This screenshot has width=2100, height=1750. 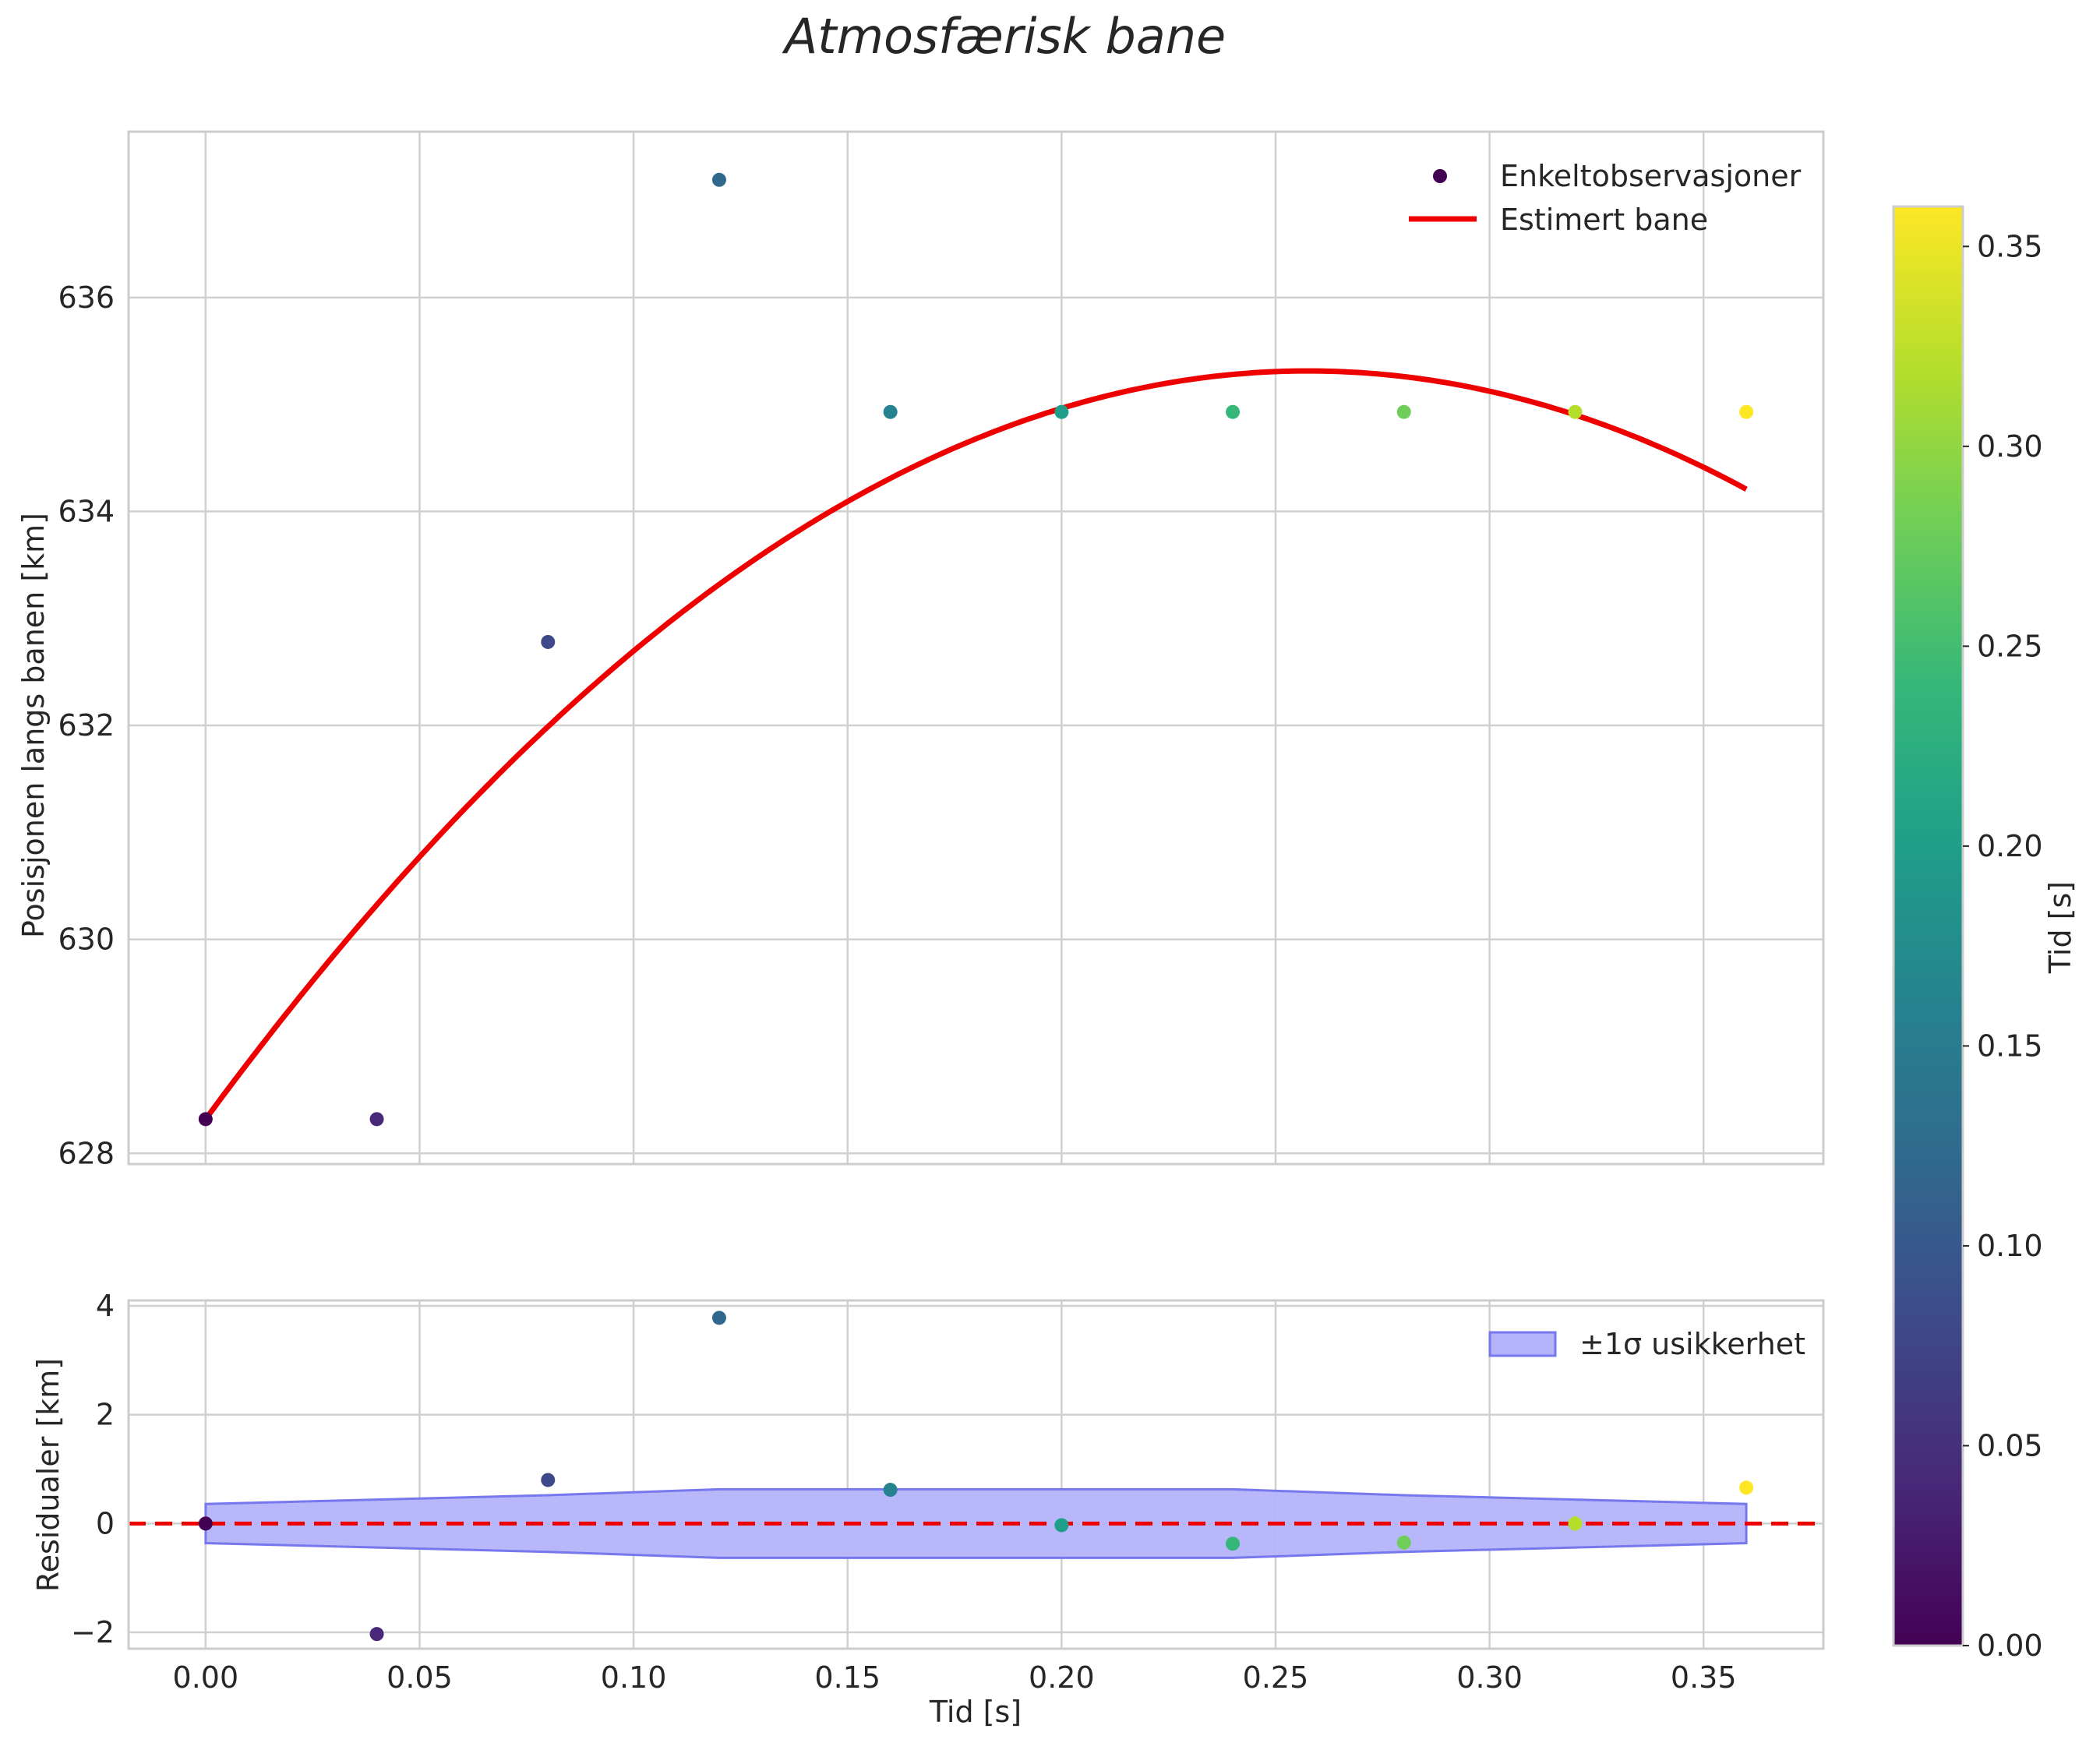 I want to click on colorbar-tick-label: 0.20, so click(x=2010, y=846).